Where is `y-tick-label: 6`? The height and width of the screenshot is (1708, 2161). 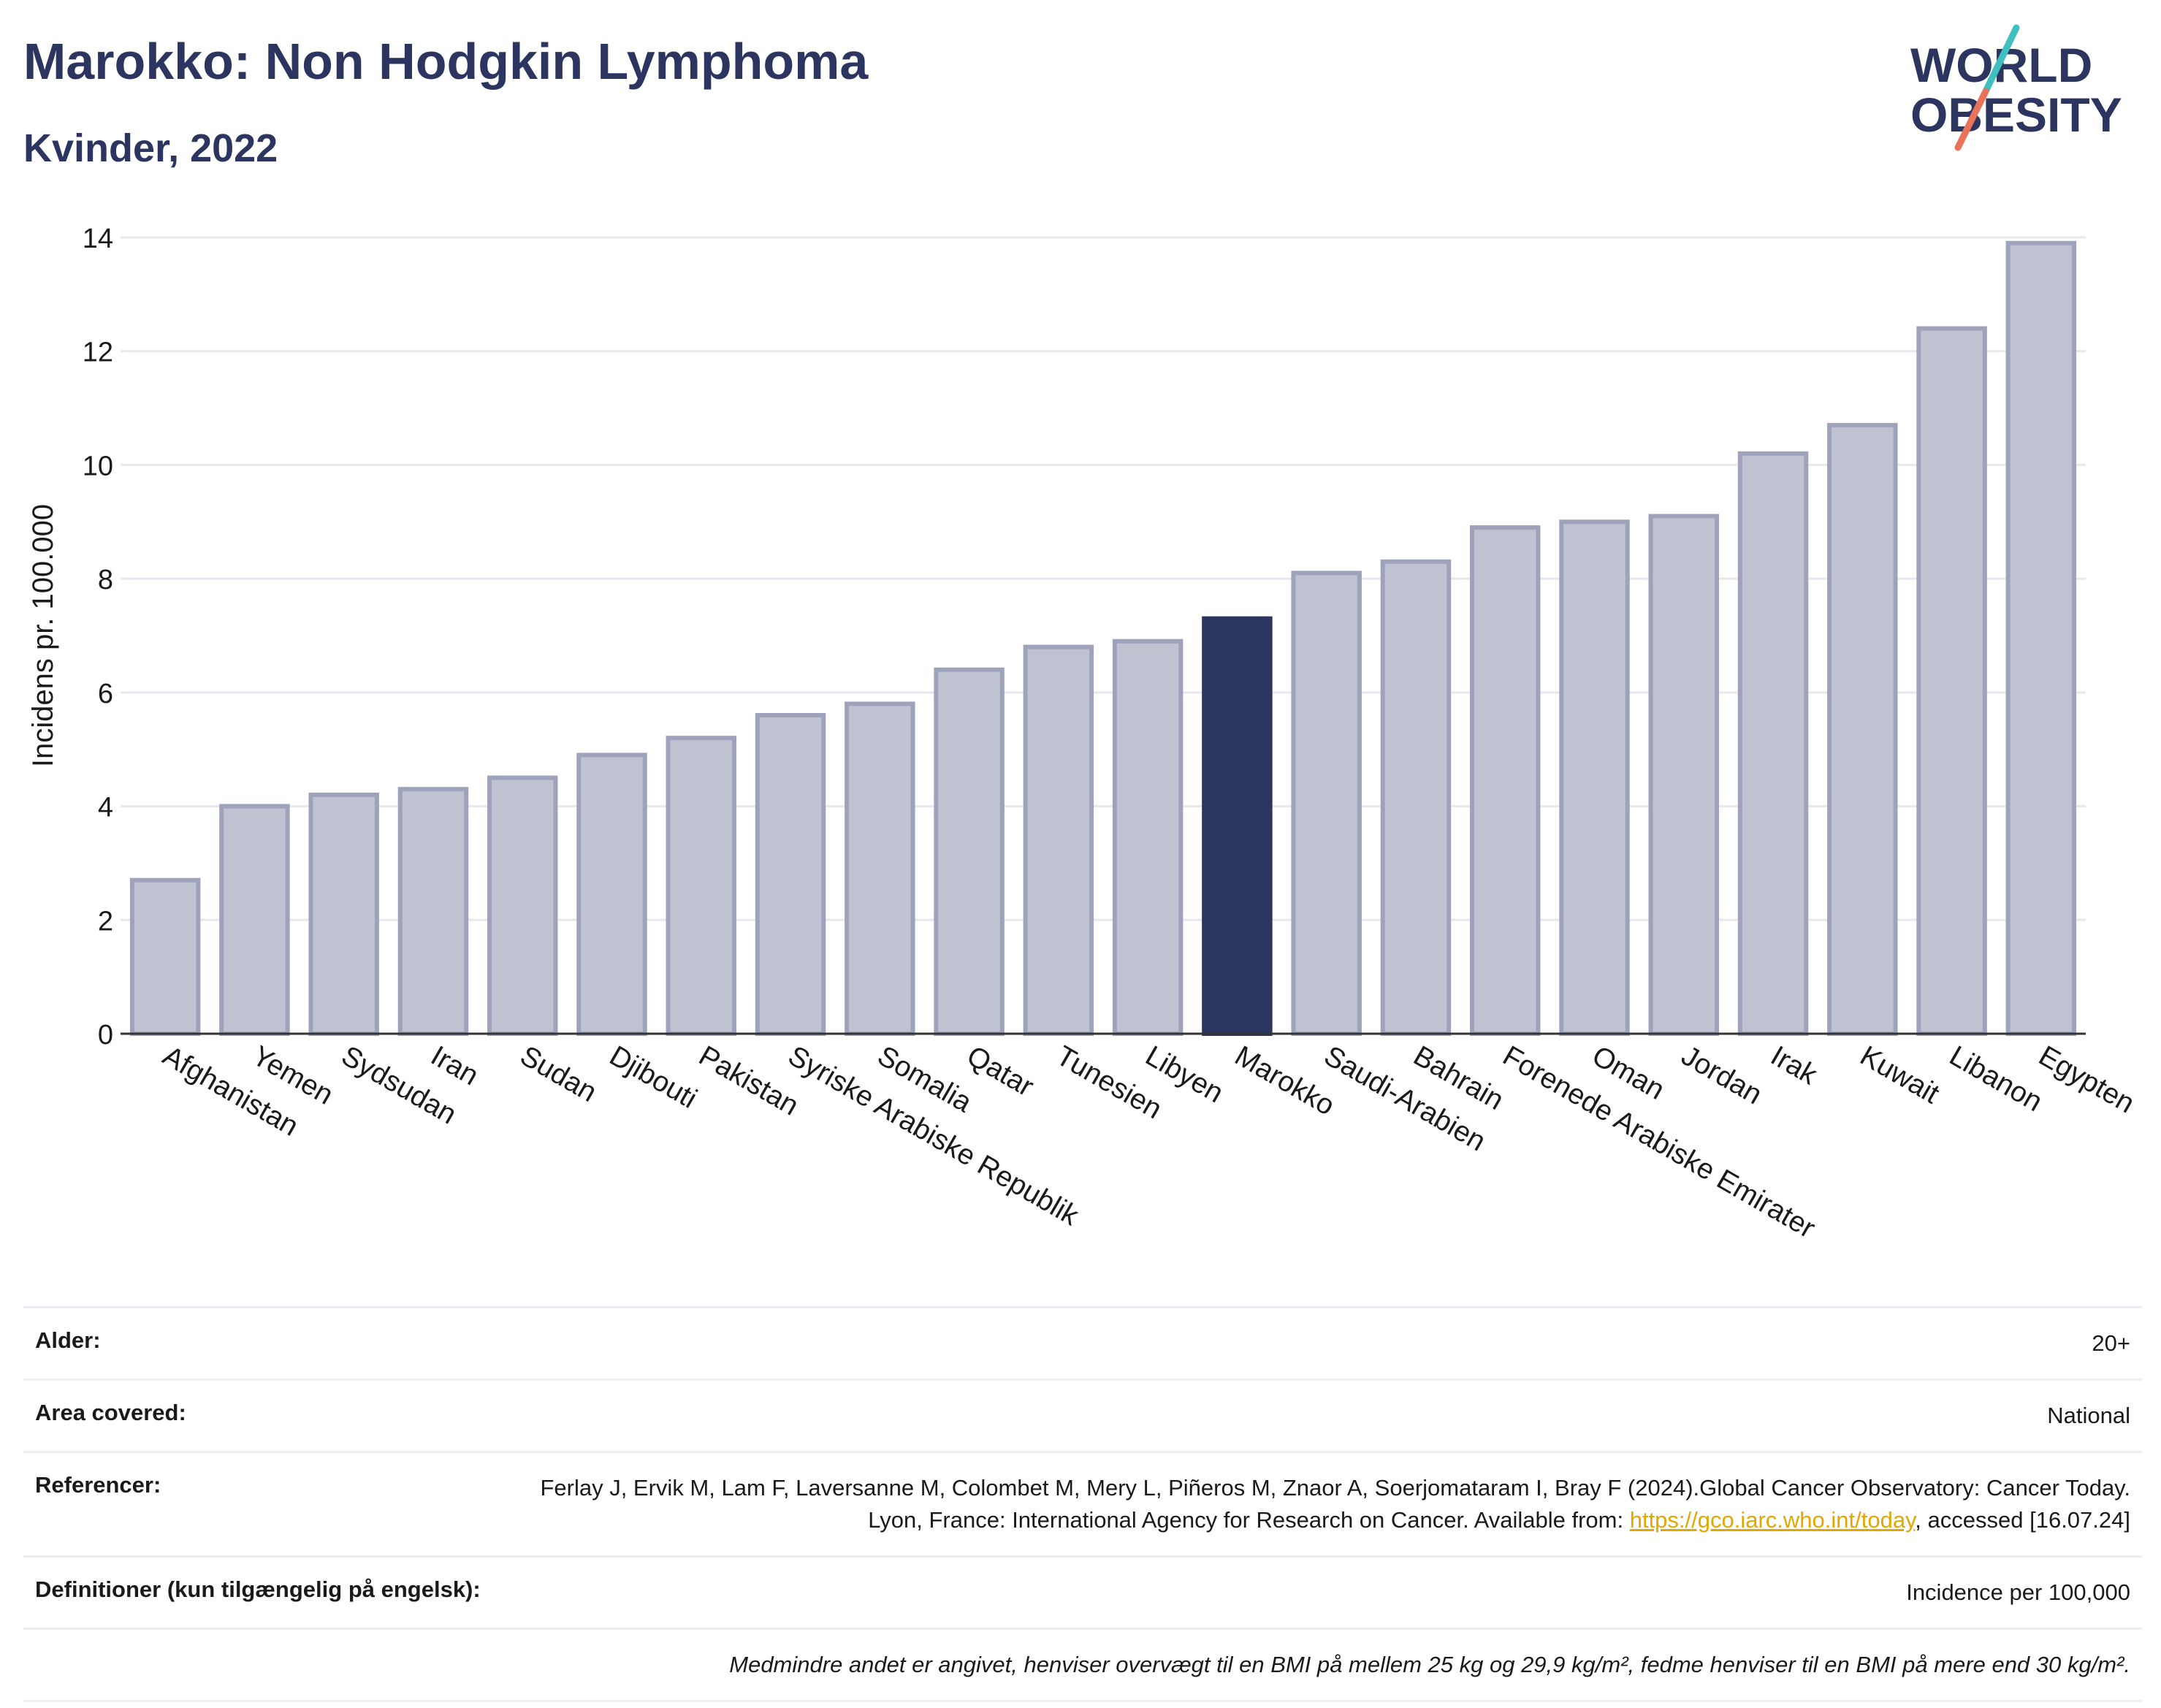
y-tick-label: 6 is located at coordinates (105, 694).